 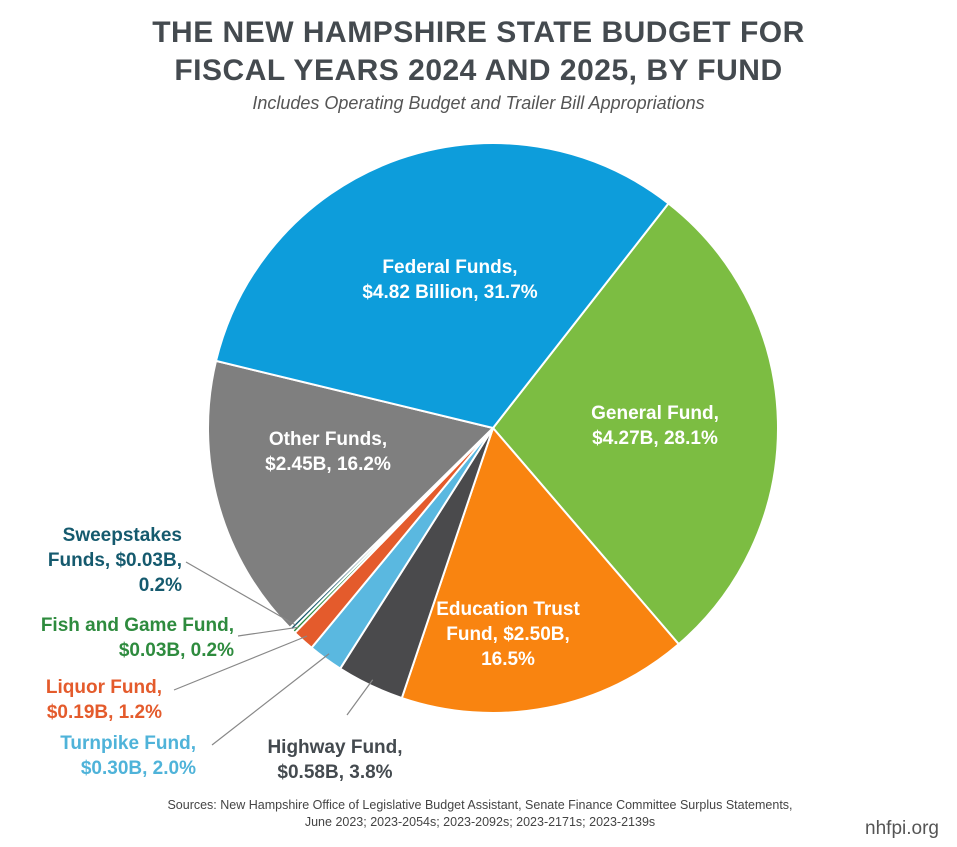 I want to click on slice-label-turnpike-line1: Turnpike Fund,, so click(x=128, y=743).